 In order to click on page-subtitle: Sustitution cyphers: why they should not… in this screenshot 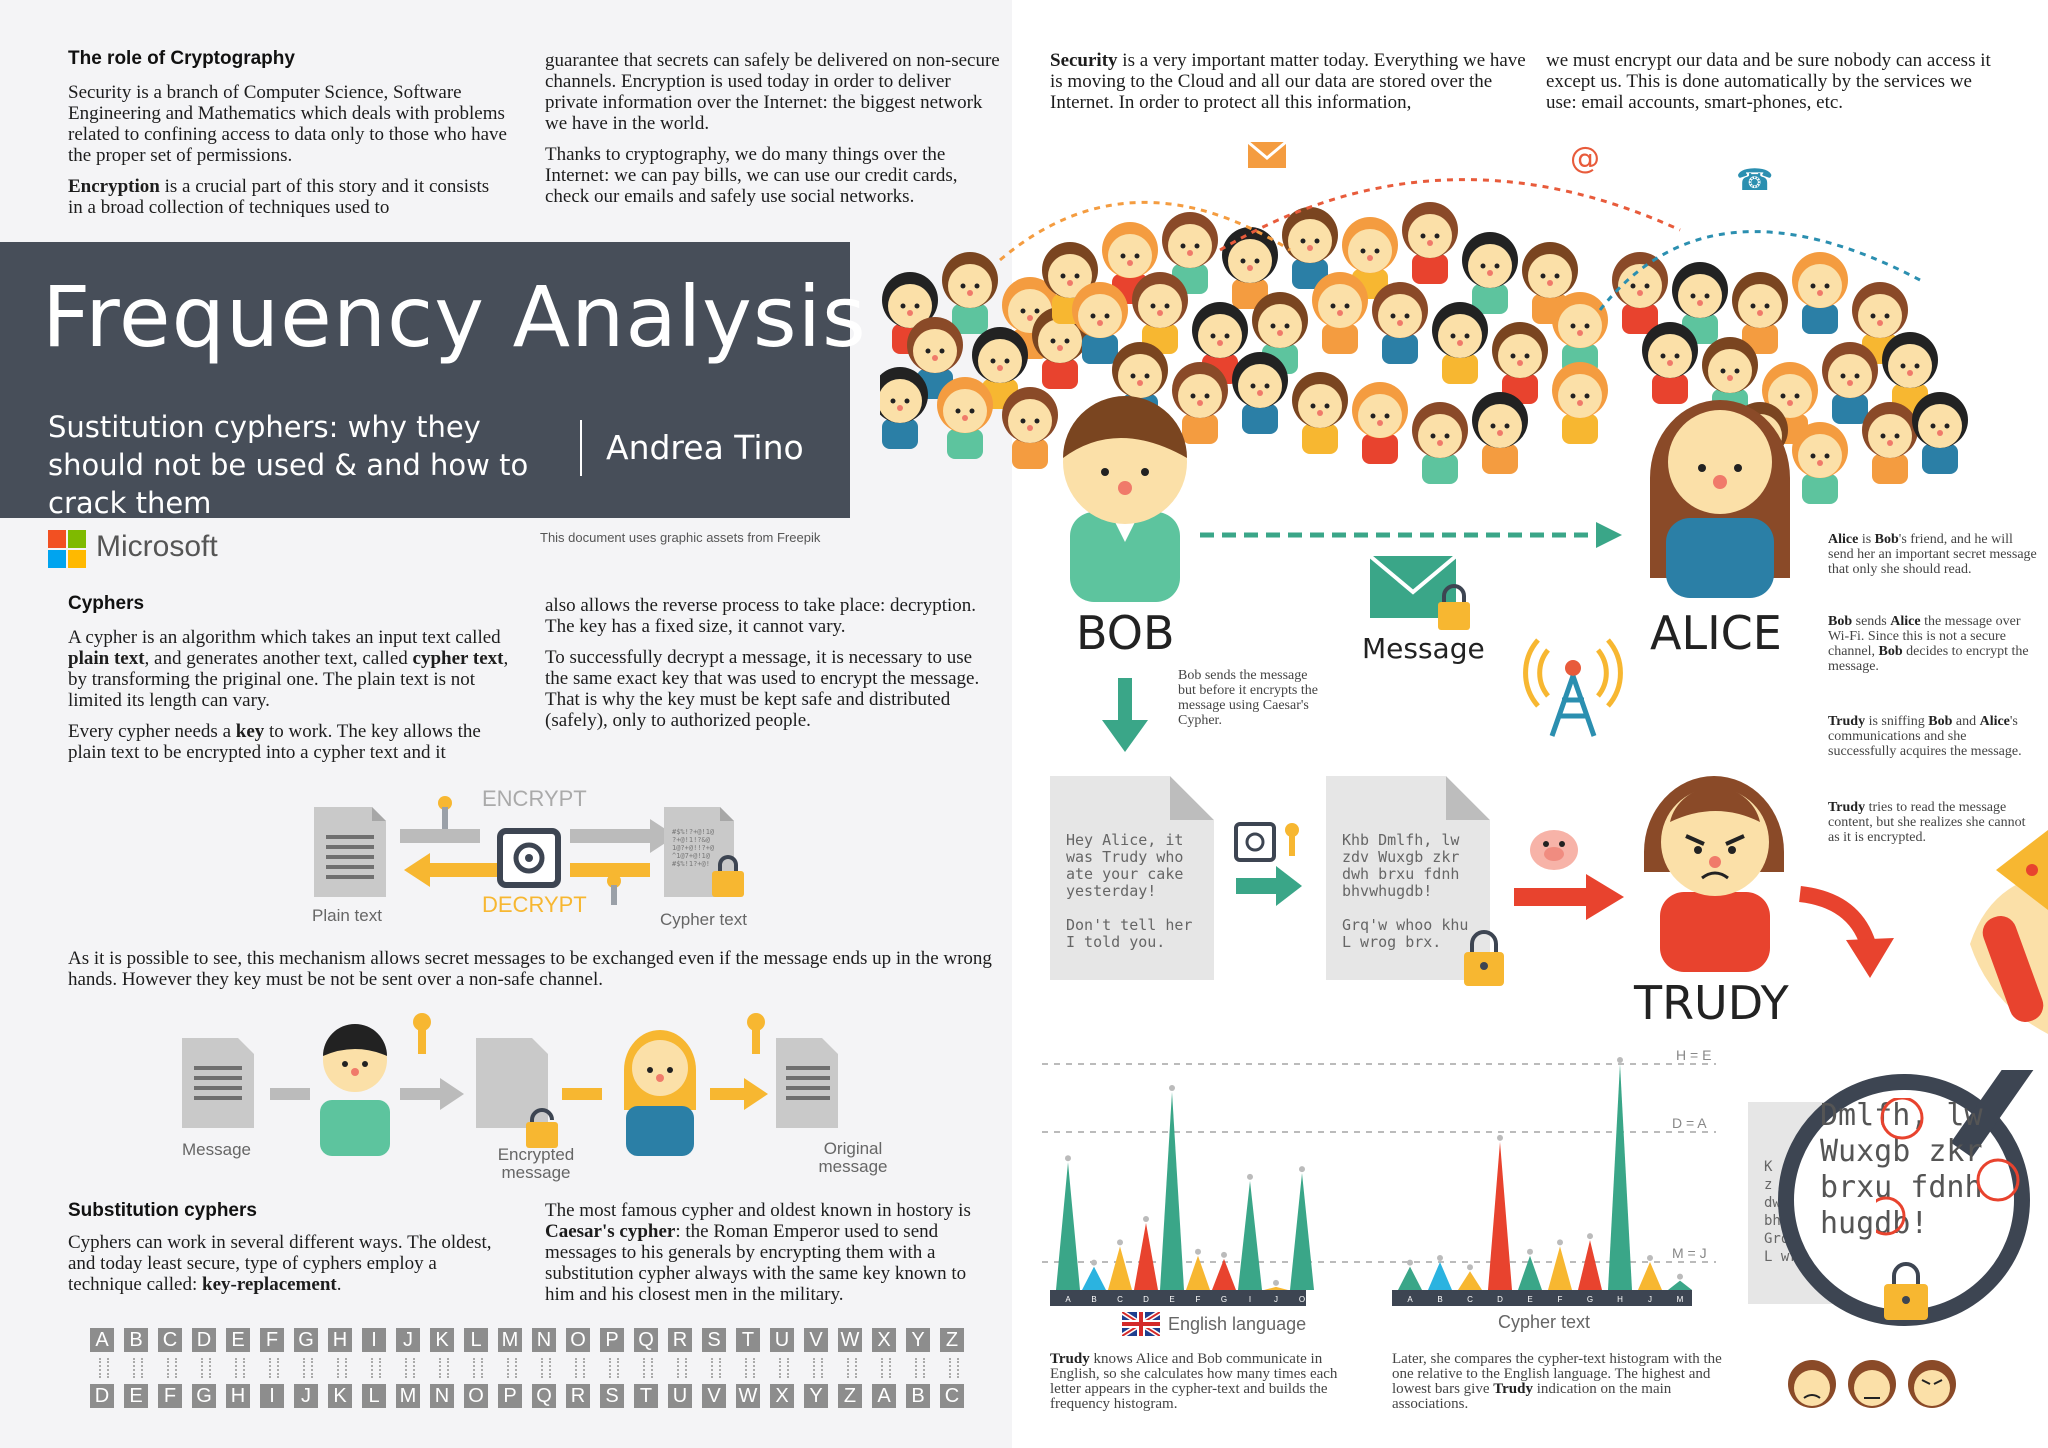, I will do `click(288, 465)`.